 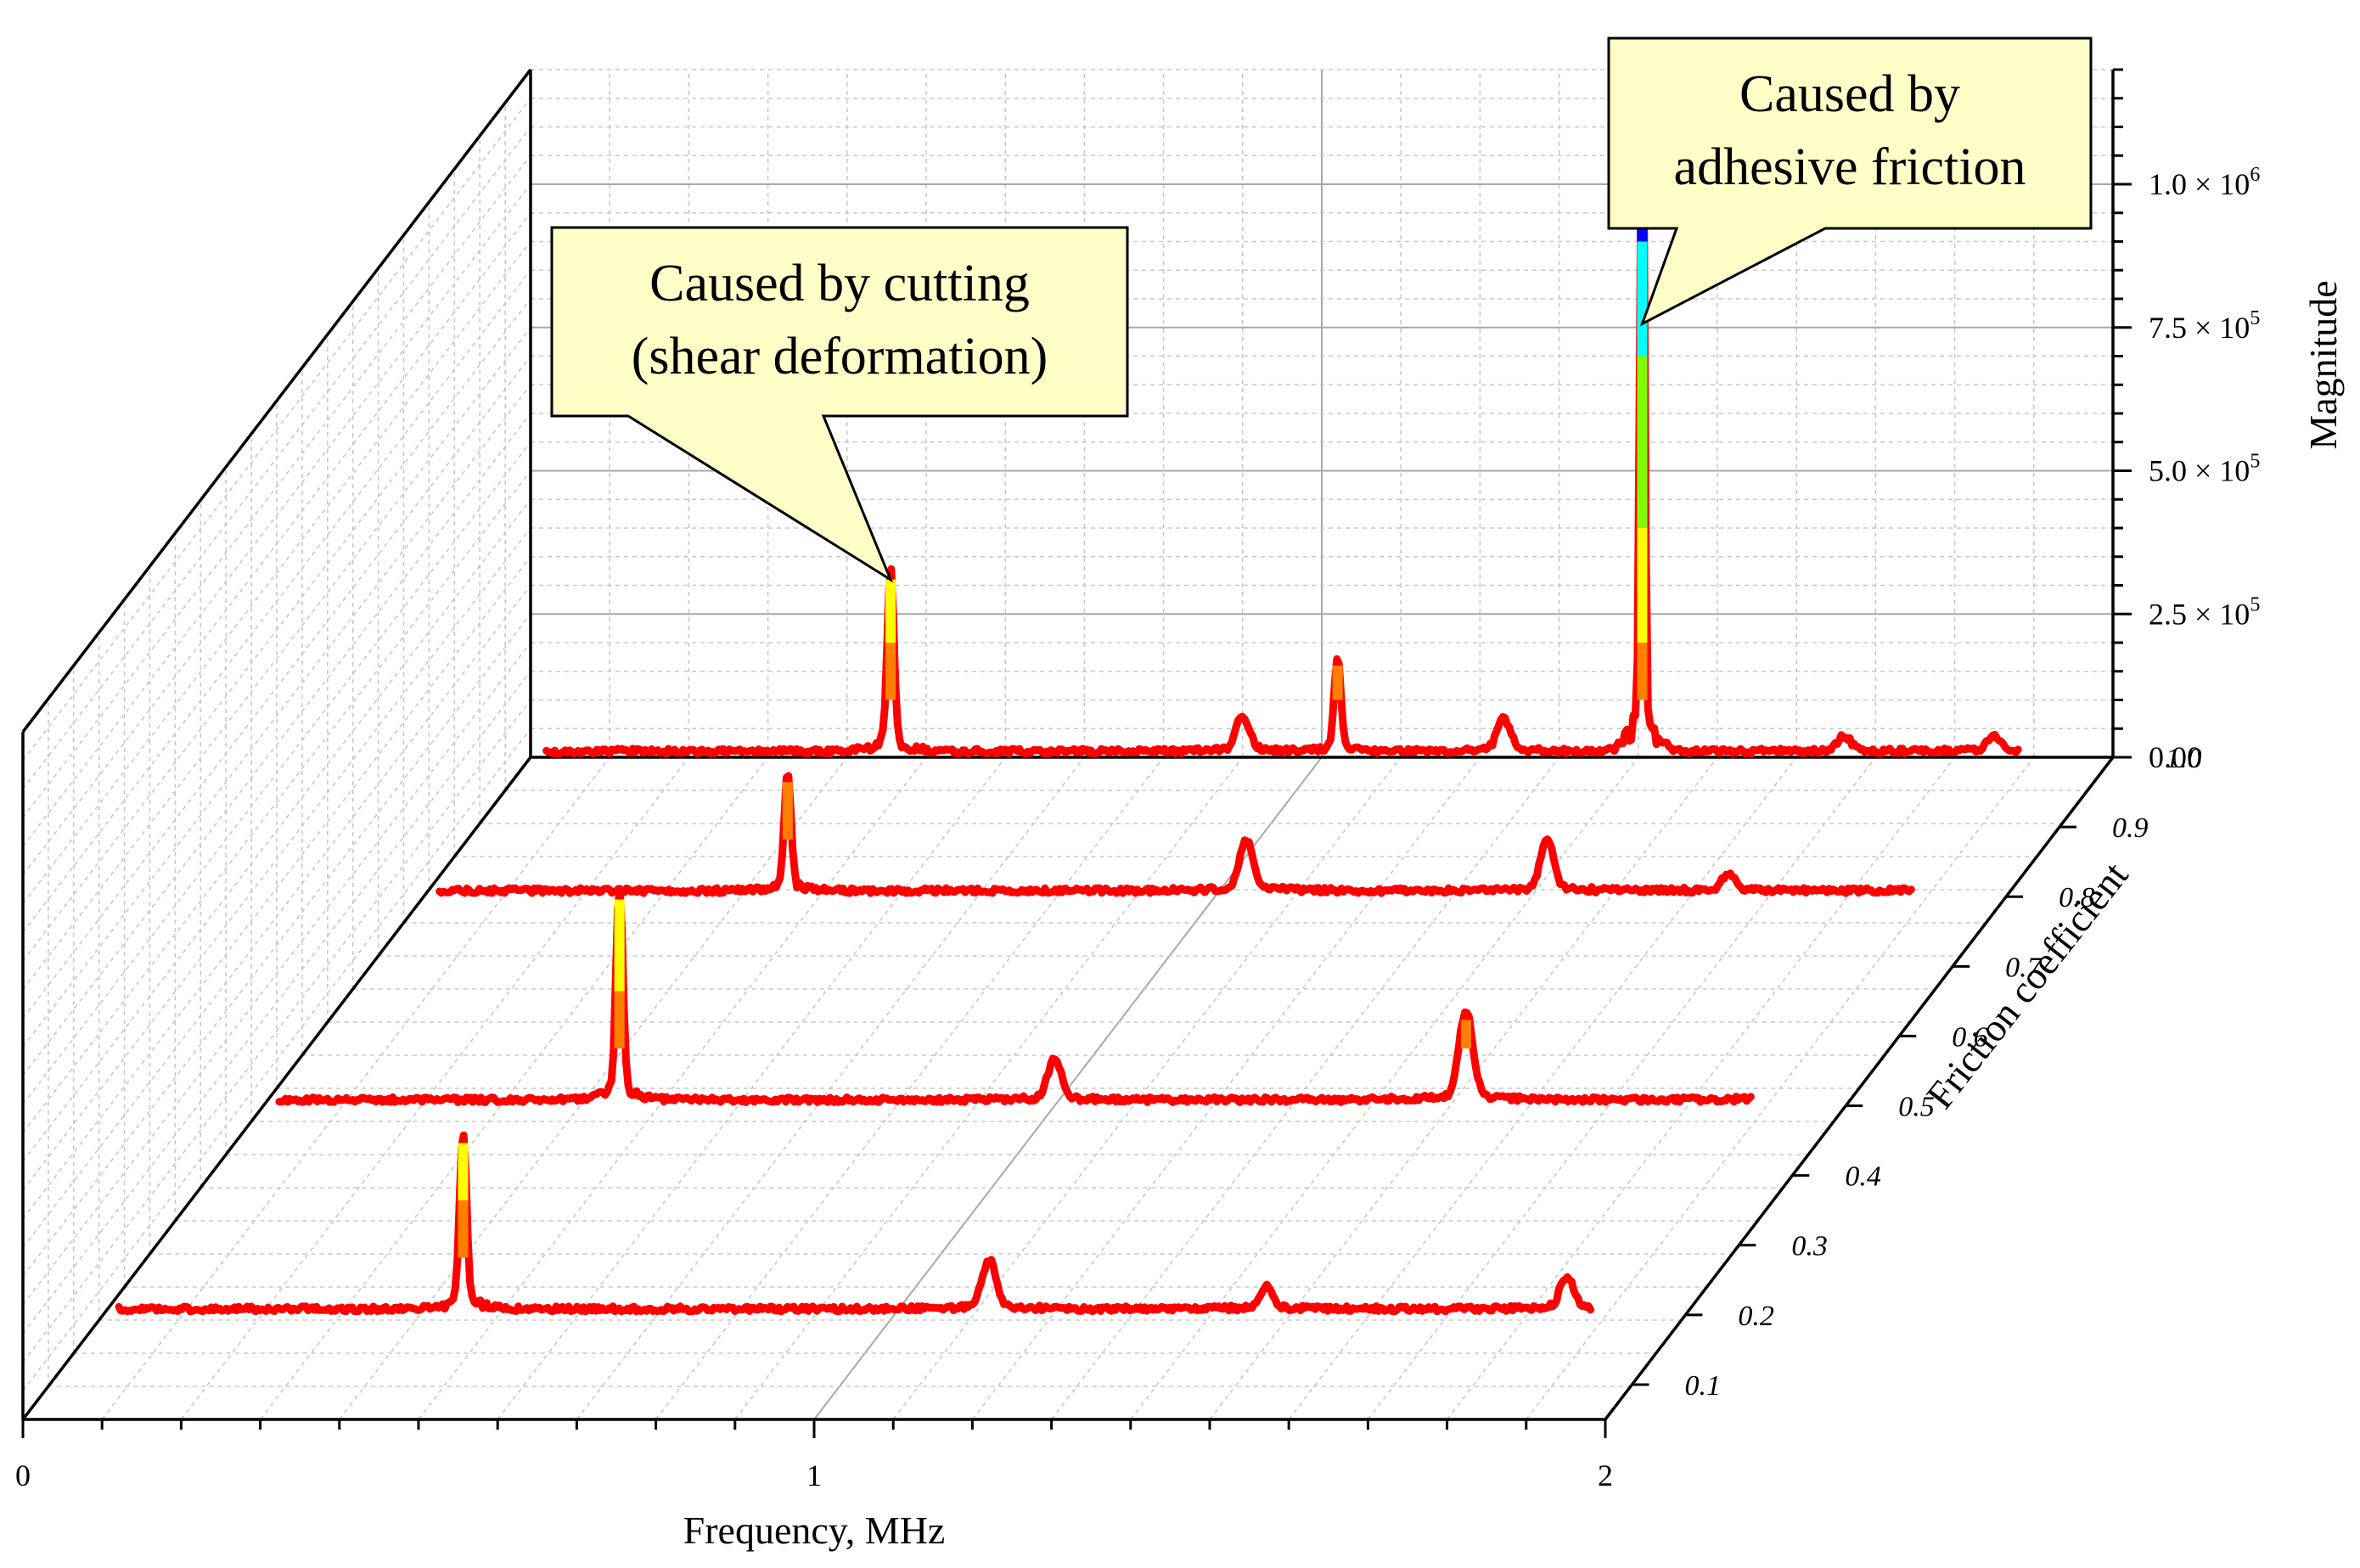 I want to click on callout-text: (shear deformation), so click(x=840, y=356).